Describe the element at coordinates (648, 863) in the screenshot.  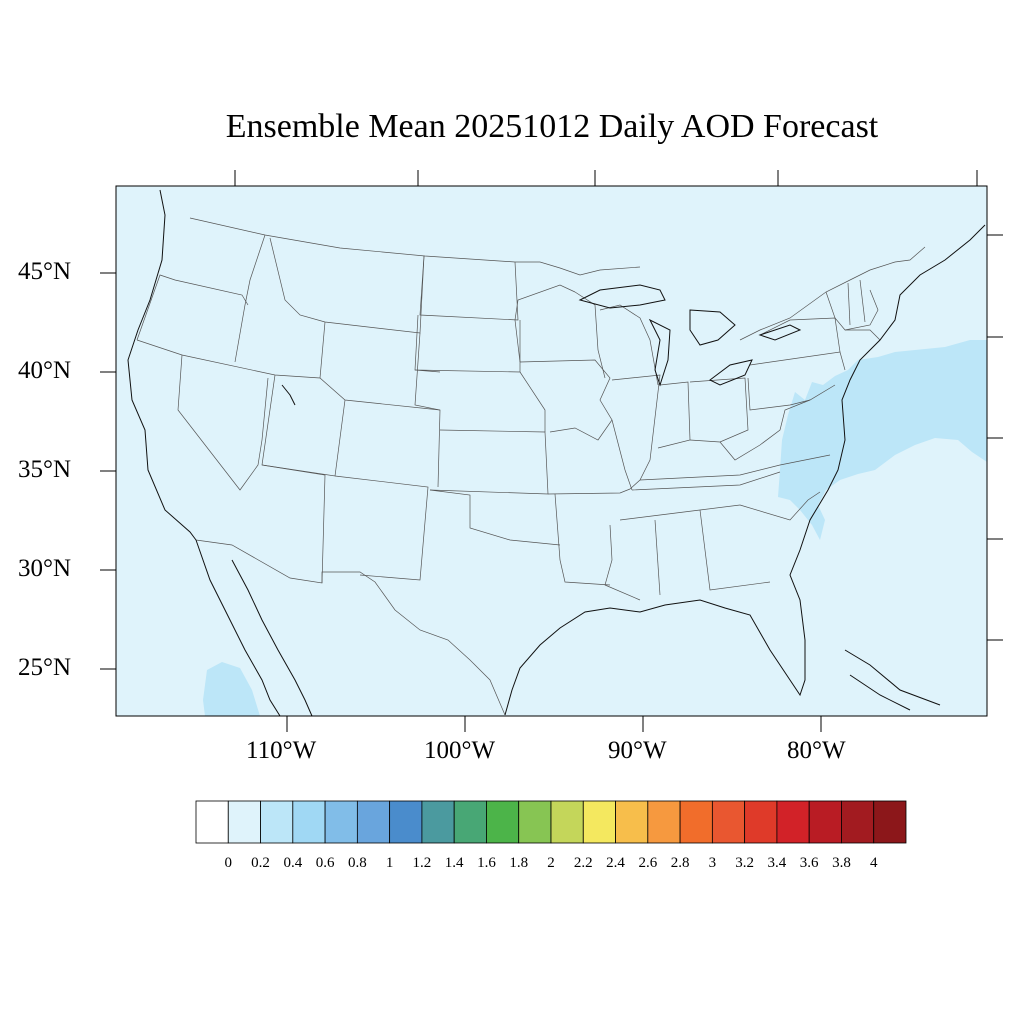
I see `colorbar-tick-label: 2.6` at that location.